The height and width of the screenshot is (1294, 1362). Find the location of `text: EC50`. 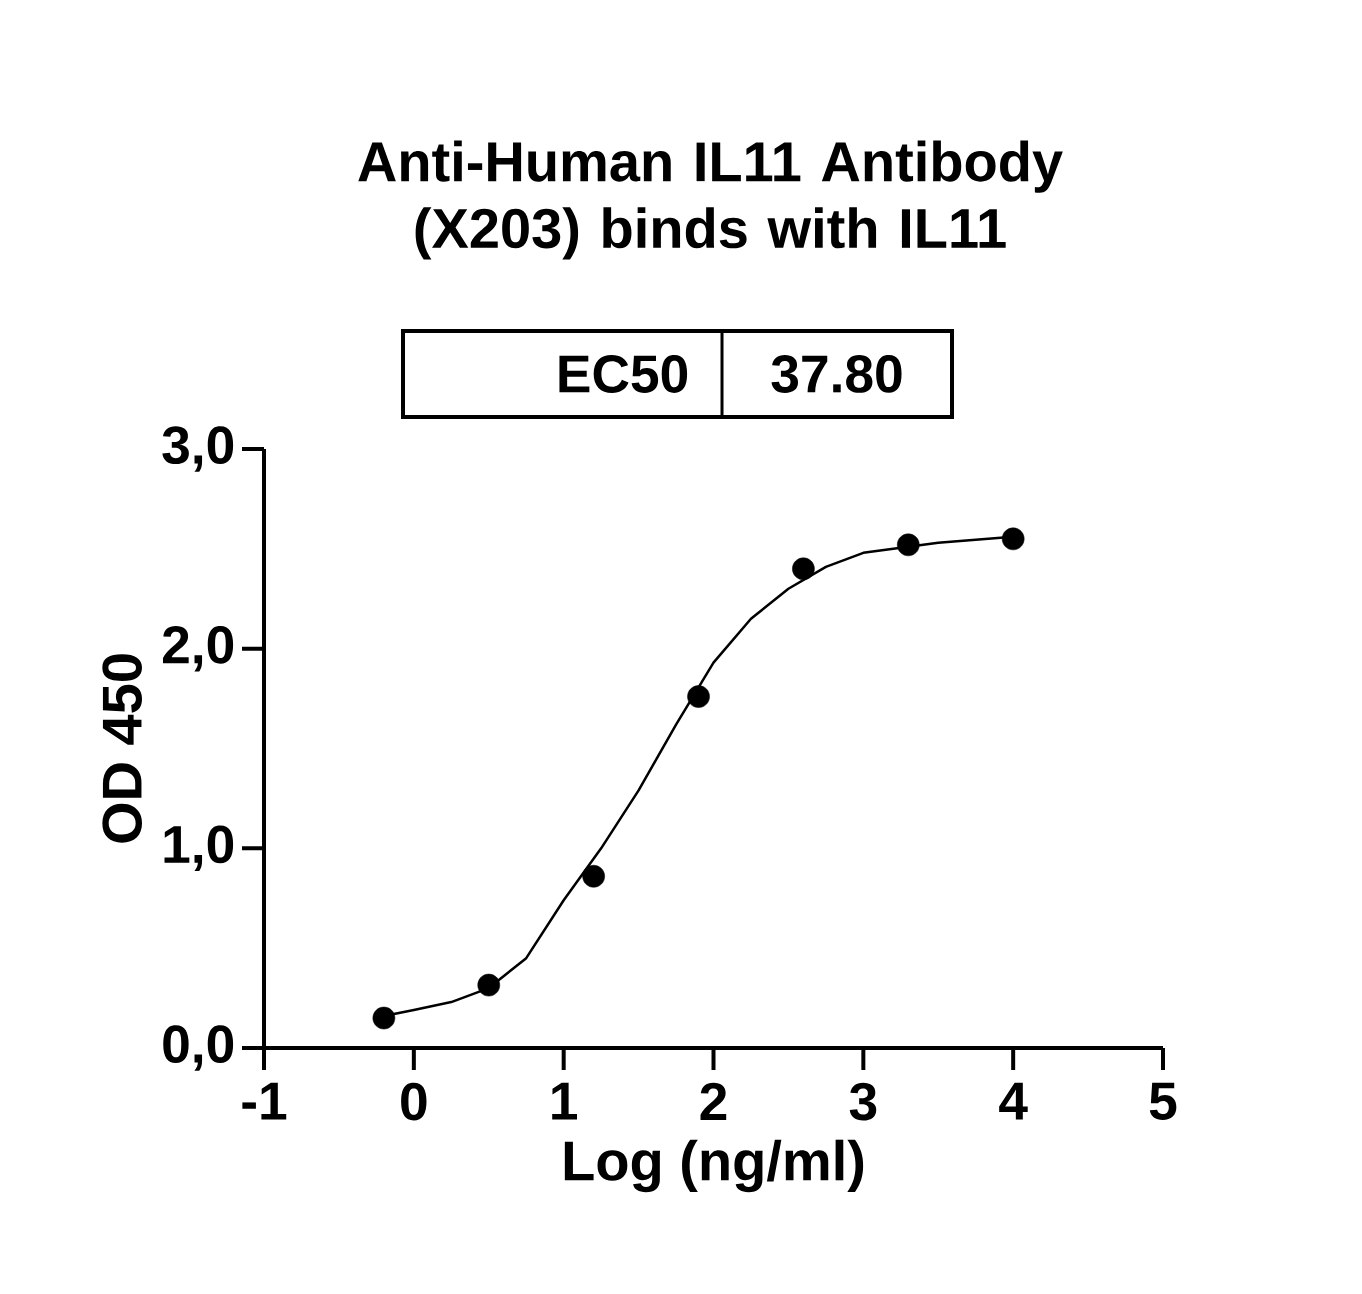

text: EC50 is located at coordinates (623, 374).